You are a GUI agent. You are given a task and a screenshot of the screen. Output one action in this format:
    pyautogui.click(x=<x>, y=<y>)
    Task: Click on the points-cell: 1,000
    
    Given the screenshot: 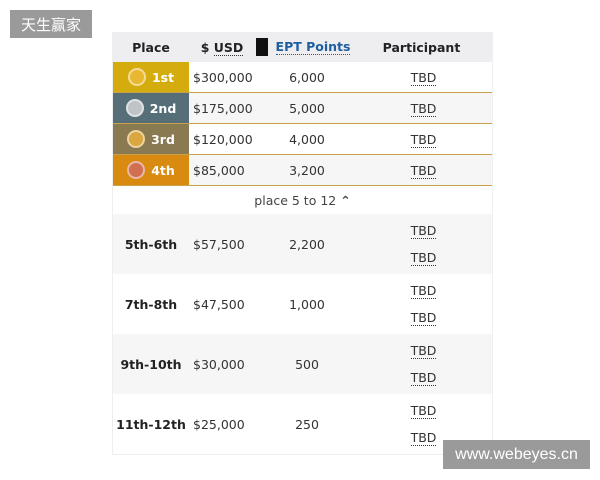 What is the action you would take?
    pyautogui.click(x=307, y=304)
    